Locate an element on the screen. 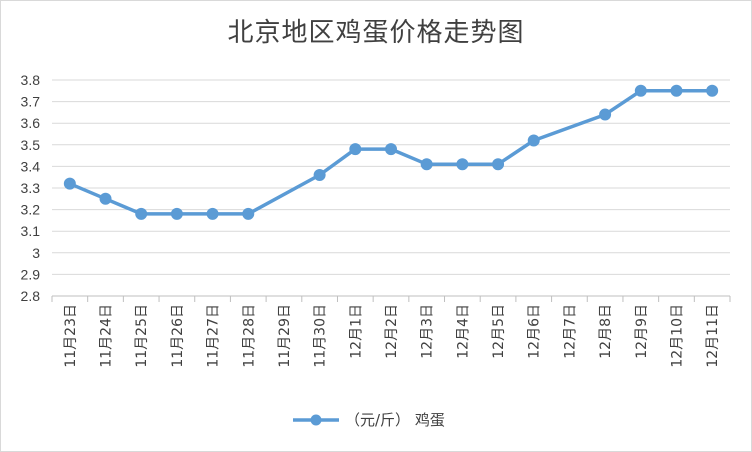 The height and width of the screenshot is (452, 752). x-tick-label: 12月1日 is located at coordinates (356, 331).